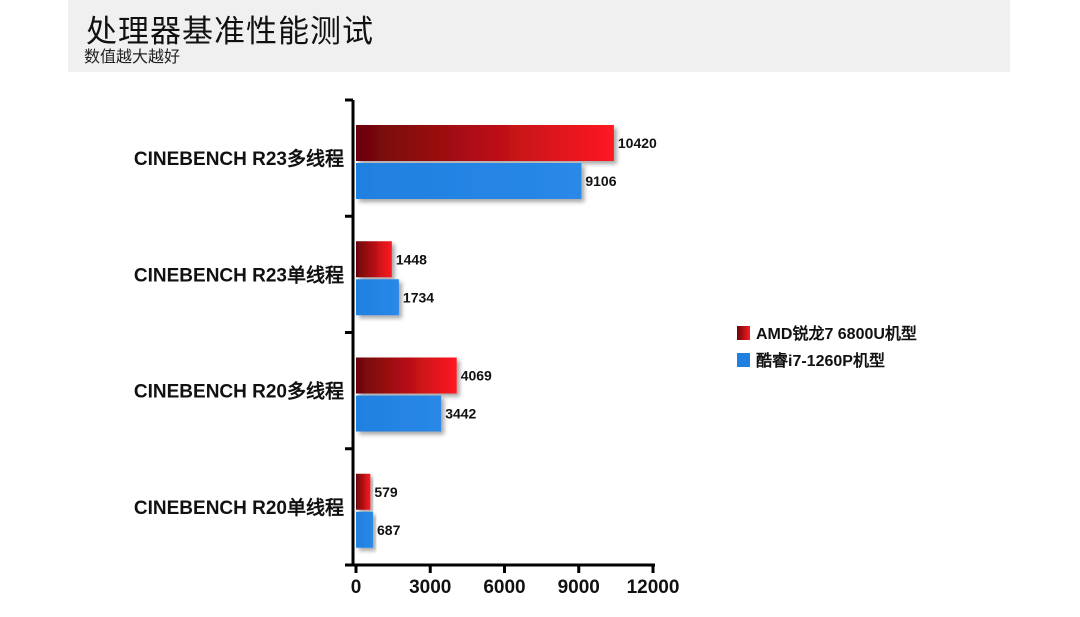 Image resolution: width=1080 pixels, height=617 pixels. Describe the element at coordinates (239, 507) in the screenshot. I see `category-label: CINEBENCH R20单线程` at that location.